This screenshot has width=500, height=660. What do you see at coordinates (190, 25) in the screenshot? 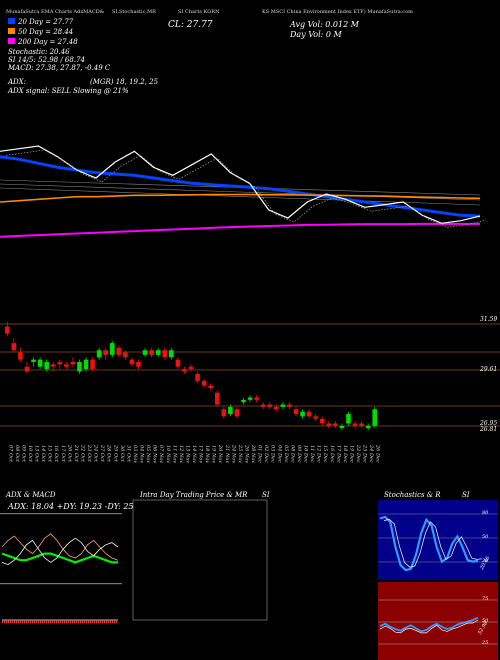
I see `close-price: CL: 27.77` at bounding box center [190, 25].